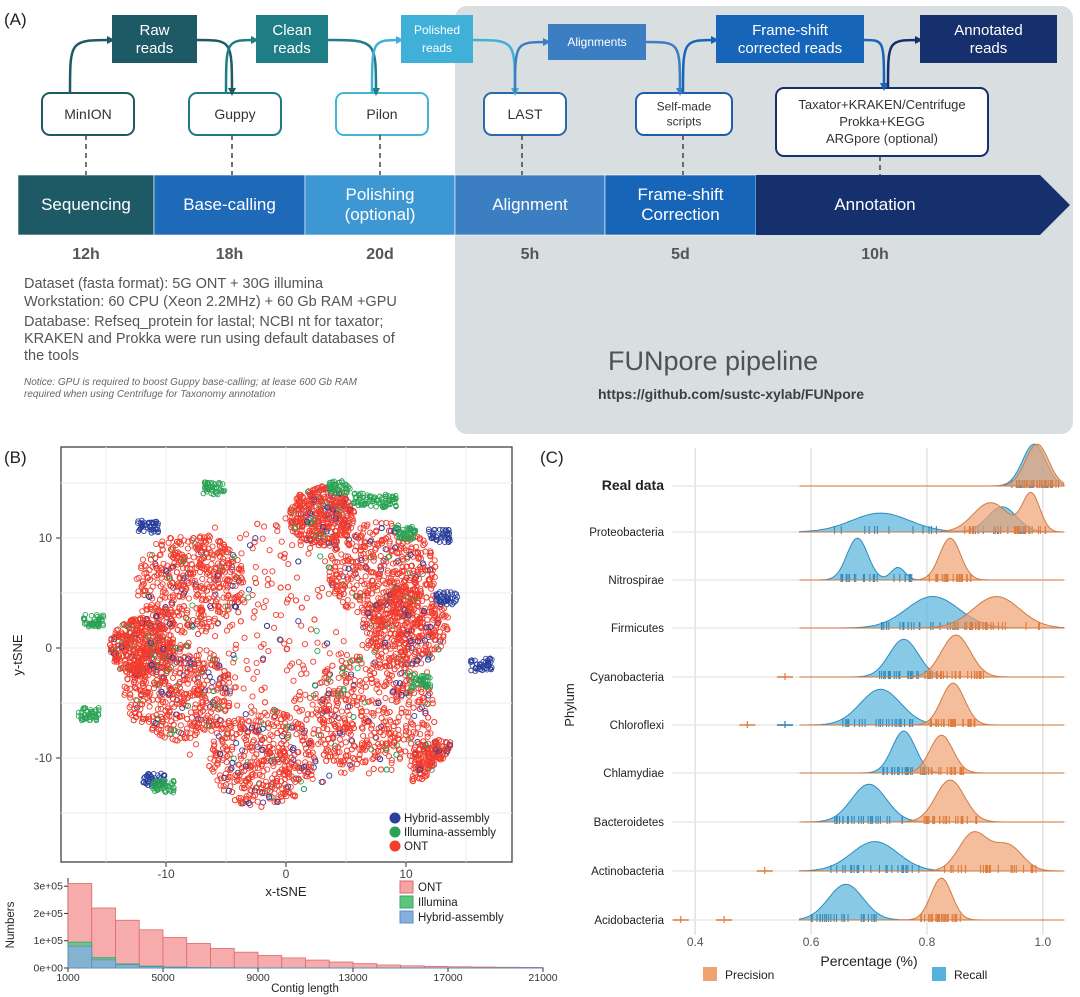  What do you see at coordinates (380, 204) in the screenshot?
I see `stage-label-2: Polishing (optional)` at bounding box center [380, 204].